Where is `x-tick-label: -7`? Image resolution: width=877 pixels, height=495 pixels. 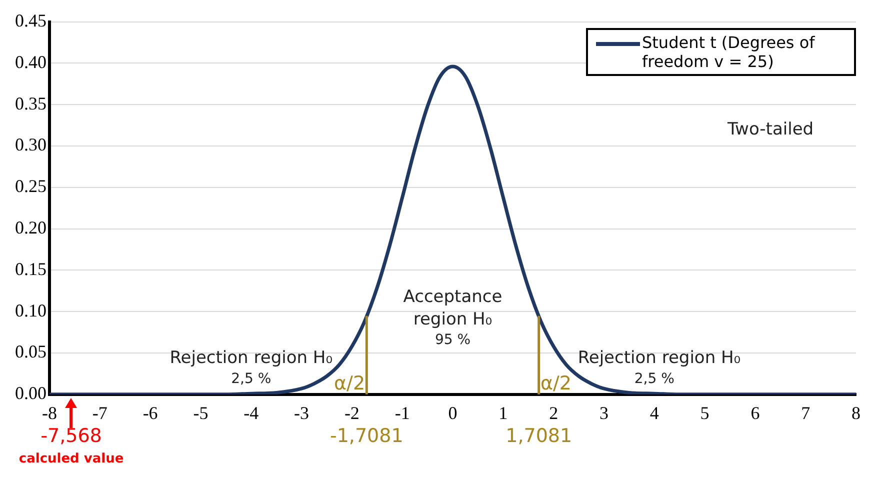 x-tick-label: -7 is located at coordinates (100, 412).